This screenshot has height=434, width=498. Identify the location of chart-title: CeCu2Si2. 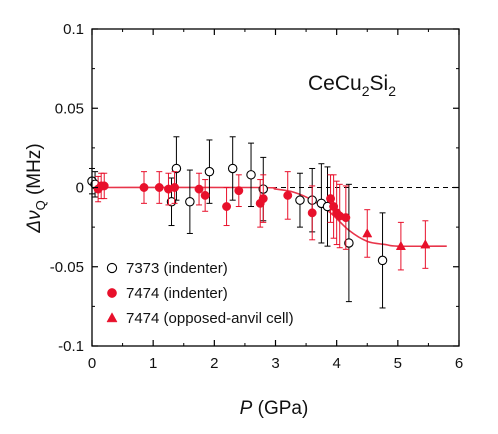
(352, 85).